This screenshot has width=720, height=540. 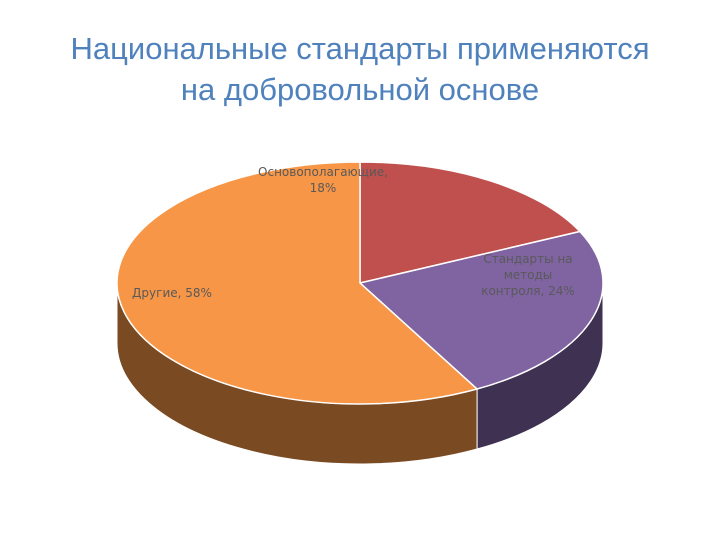 I want to click on data-label-0-line-0: Основополагающие,, so click(x=323, y=172).